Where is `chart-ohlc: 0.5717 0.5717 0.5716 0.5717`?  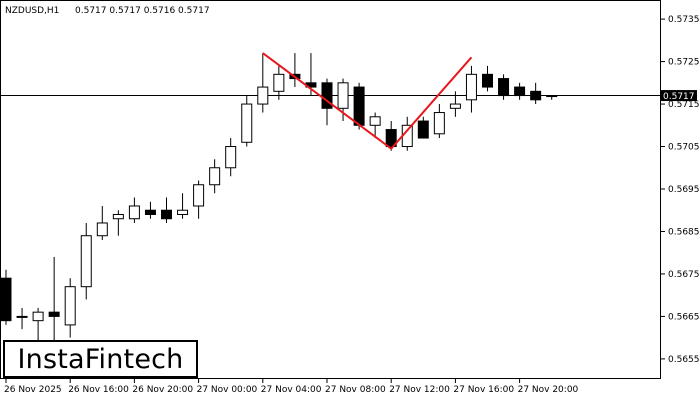
chart-ohlc: 0.5717 0.5717 0.5716 0.5717 is located at coordinates (142, 11).